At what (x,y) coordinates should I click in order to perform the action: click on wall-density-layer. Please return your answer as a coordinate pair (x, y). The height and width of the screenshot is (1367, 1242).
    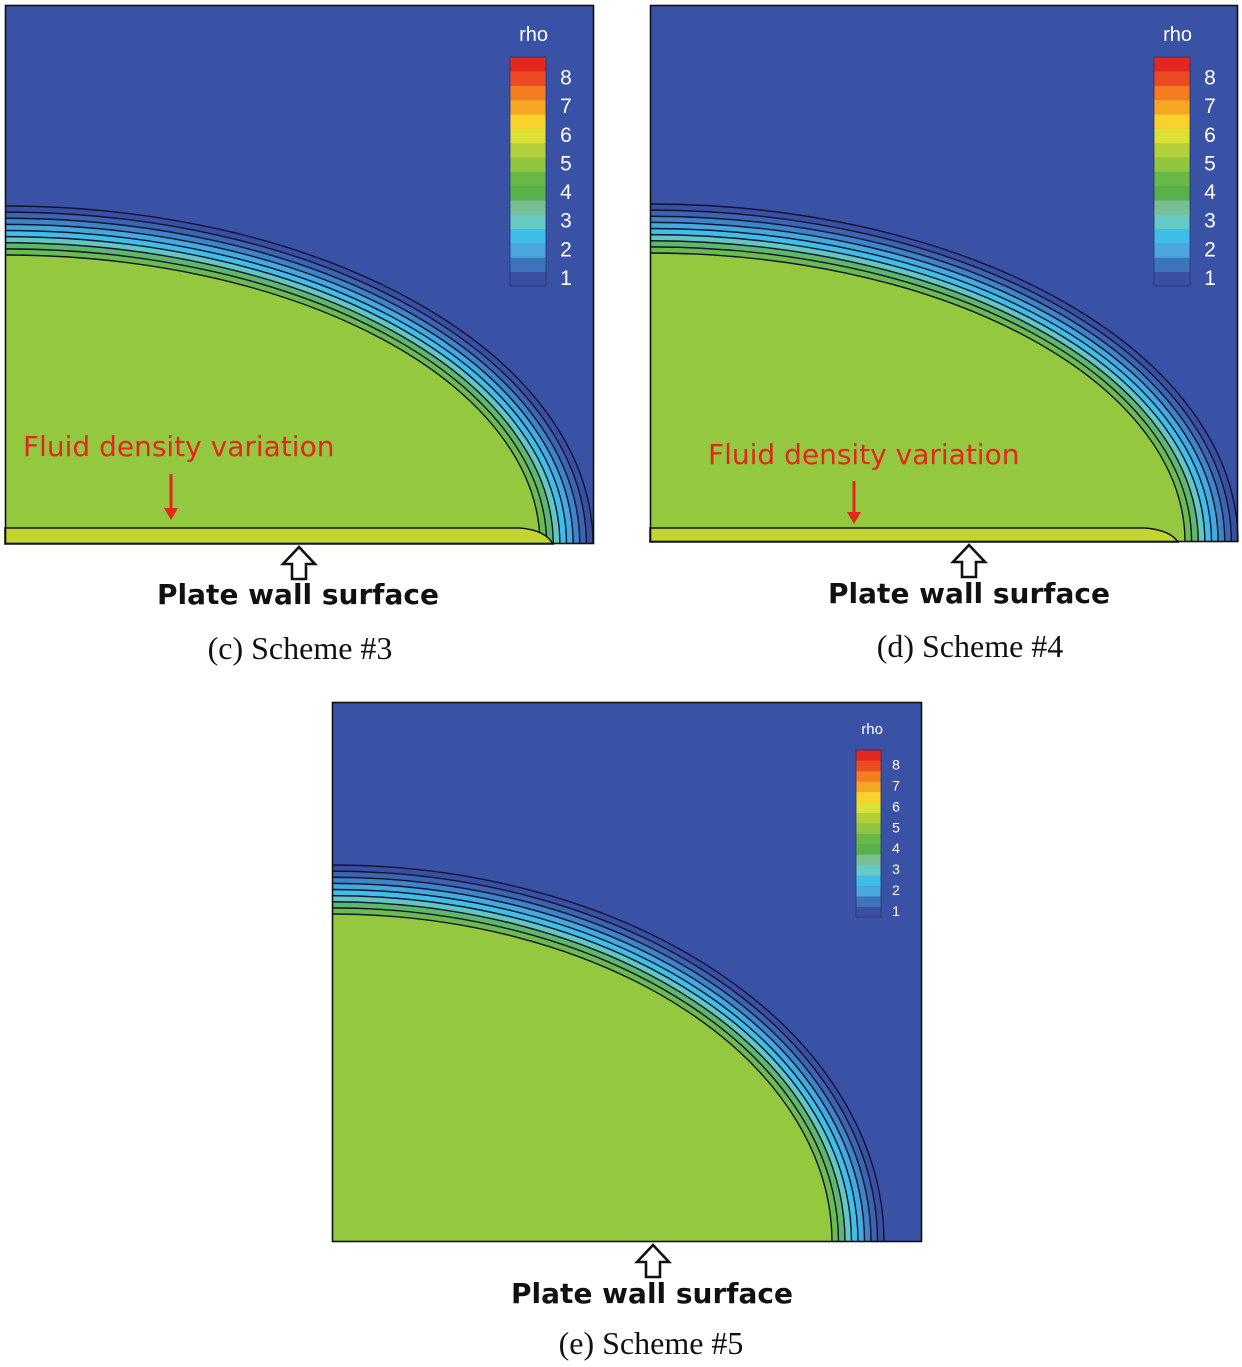
    Looking at the image, I should click on (914, 535).